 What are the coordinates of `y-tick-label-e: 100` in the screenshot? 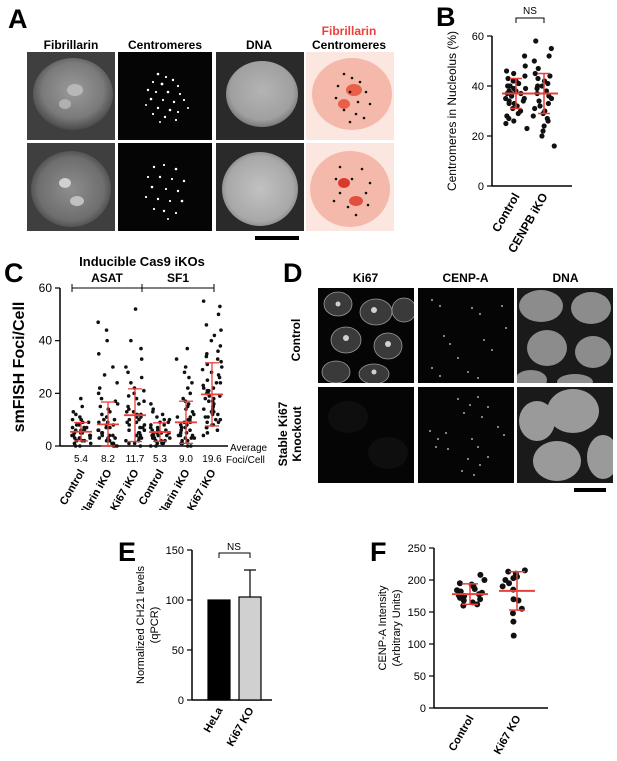 It's located at (175, 601).